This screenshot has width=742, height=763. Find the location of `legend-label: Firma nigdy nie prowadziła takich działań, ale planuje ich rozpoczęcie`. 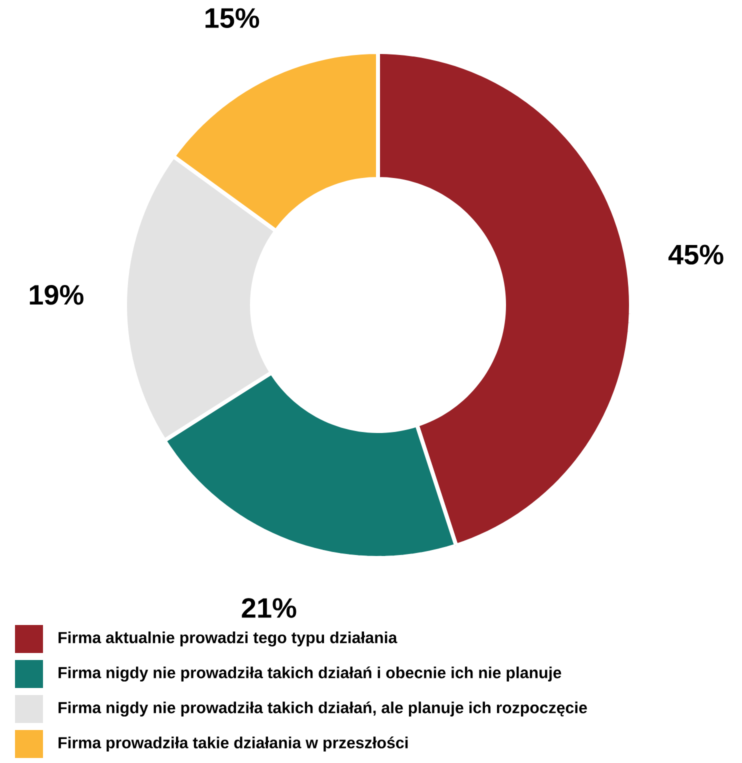

legend-label: Firma nigdy nie prowadziła takich działań, ale planuje ich rozpoczęcie is located at coordinates (322, 709).